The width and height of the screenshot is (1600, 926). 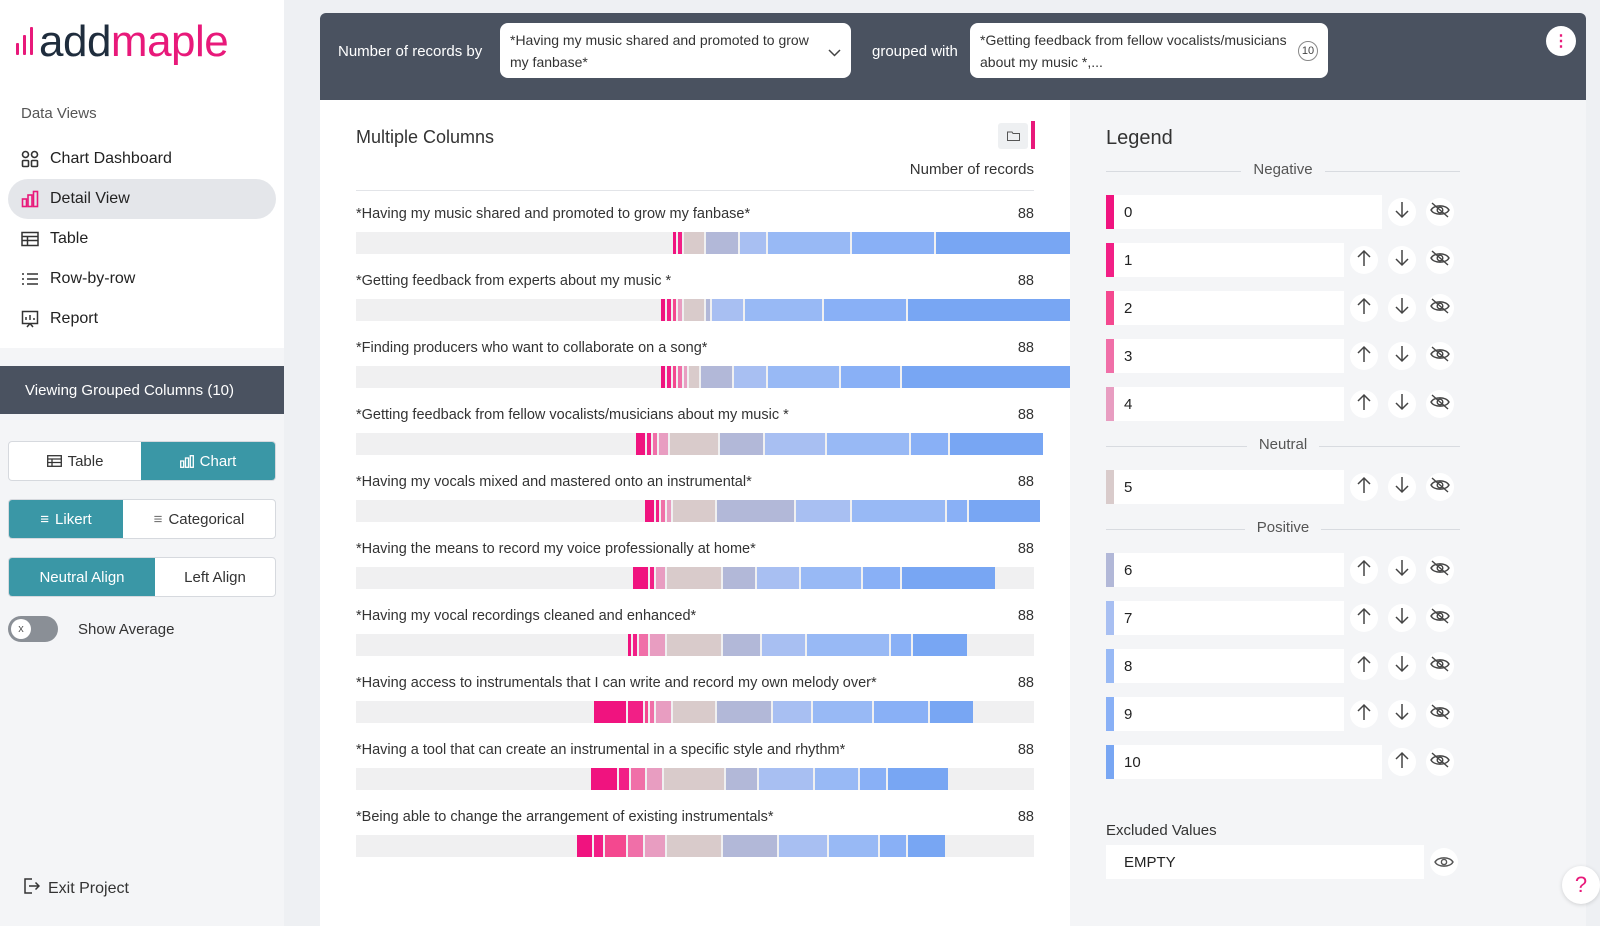 I want to click on legend-item-label: 5, so click(x=1229, y=487).